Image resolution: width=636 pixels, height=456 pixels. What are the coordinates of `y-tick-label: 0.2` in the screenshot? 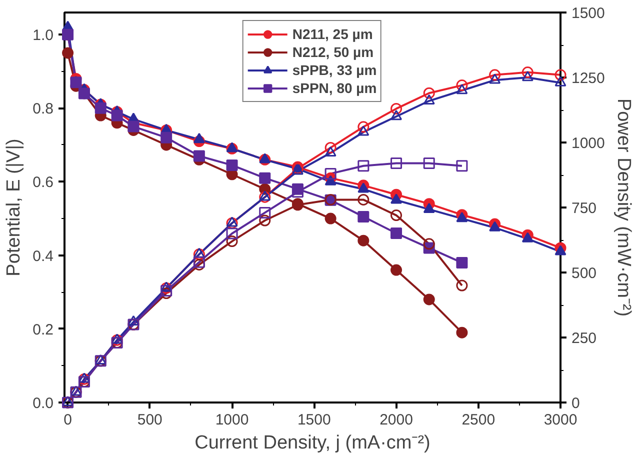 It's located at (43, 329).